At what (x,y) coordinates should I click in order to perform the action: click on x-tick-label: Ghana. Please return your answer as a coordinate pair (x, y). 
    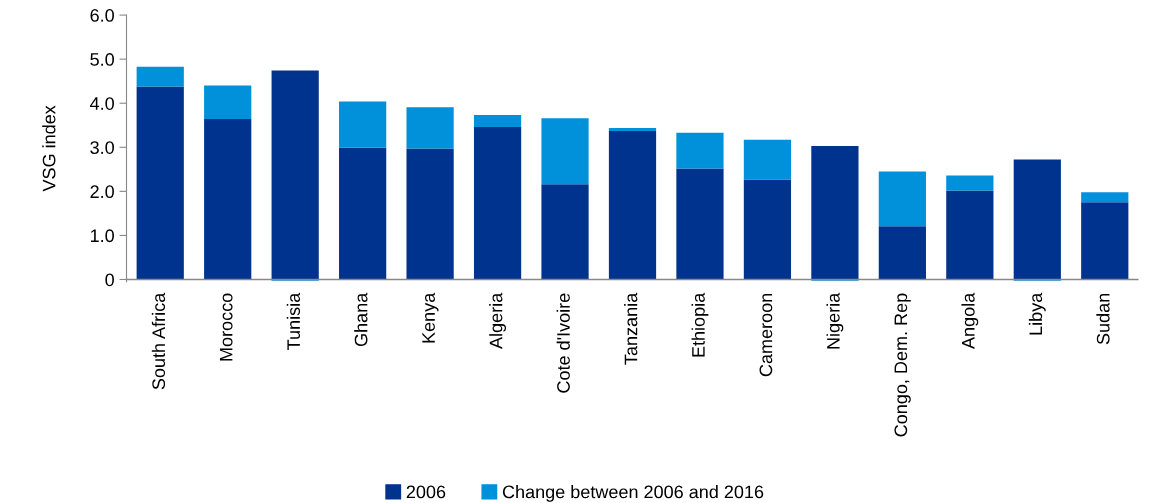
    Looking at the image, I should click on (361, 319).